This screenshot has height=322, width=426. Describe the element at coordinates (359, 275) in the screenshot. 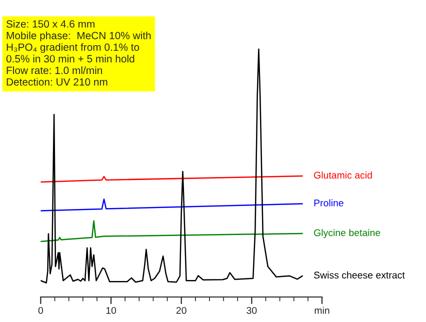

I see `series-label: Swiss cheese extract` at that location.